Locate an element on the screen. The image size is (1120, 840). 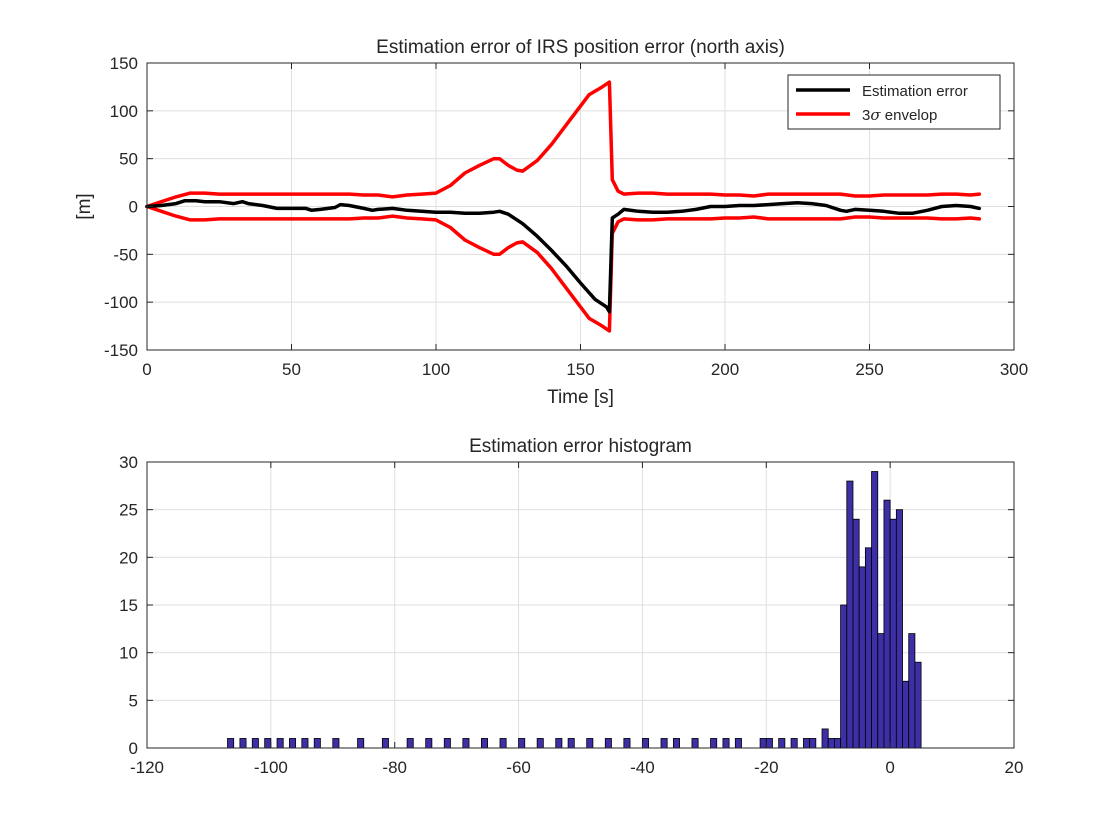
y-tick-label: -150 is located at coordinates (121, 350).